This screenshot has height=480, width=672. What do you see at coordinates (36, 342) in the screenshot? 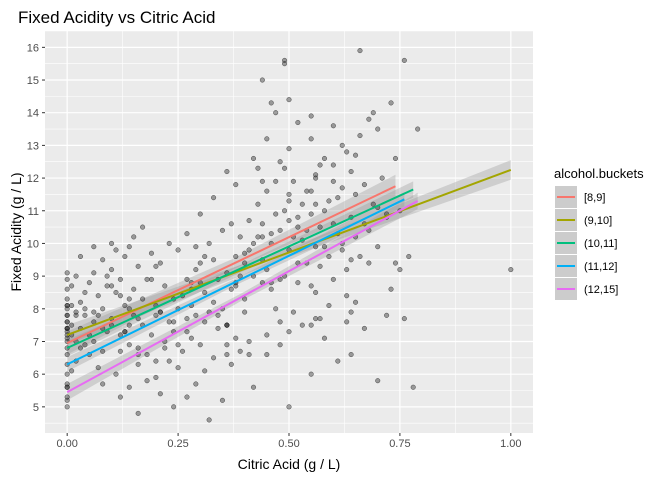
I see `y-tick-label: 7` at bounding box center [36, 342].